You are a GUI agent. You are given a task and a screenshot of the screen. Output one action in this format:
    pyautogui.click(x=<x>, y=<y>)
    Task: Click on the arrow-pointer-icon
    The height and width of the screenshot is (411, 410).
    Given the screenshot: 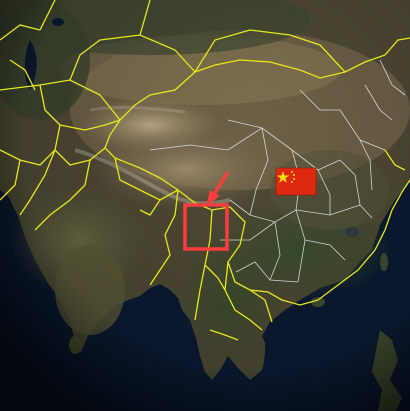 What is the action you would take?
    pyautogui.click(x=218, y=188)
    